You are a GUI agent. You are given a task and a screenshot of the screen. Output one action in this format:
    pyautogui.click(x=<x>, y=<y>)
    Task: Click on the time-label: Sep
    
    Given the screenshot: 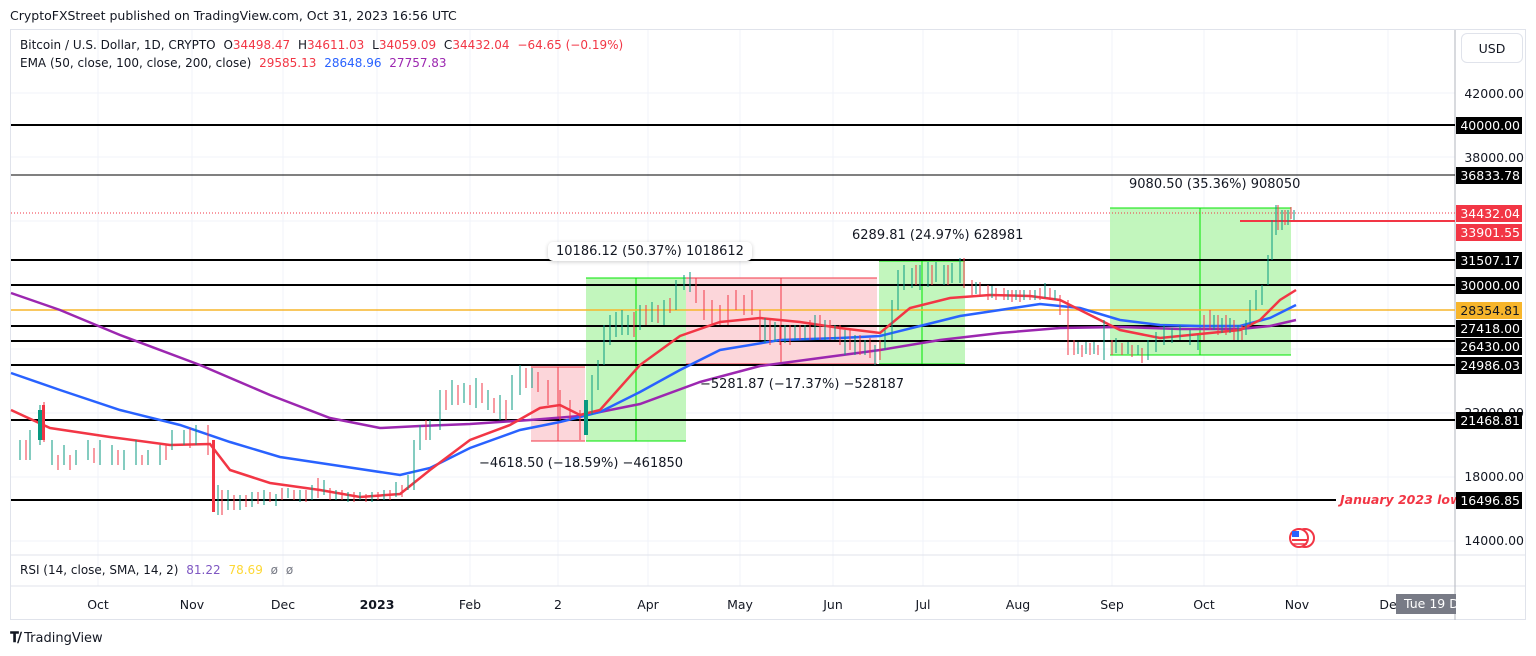 What is the action you would take?
    pyautogui.click(x=1112, y=604)
    